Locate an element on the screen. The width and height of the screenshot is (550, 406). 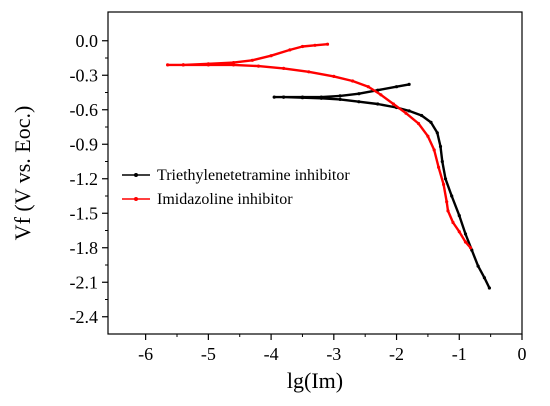
y-tick-label: -2.4 is located at coordinates (84, 317).